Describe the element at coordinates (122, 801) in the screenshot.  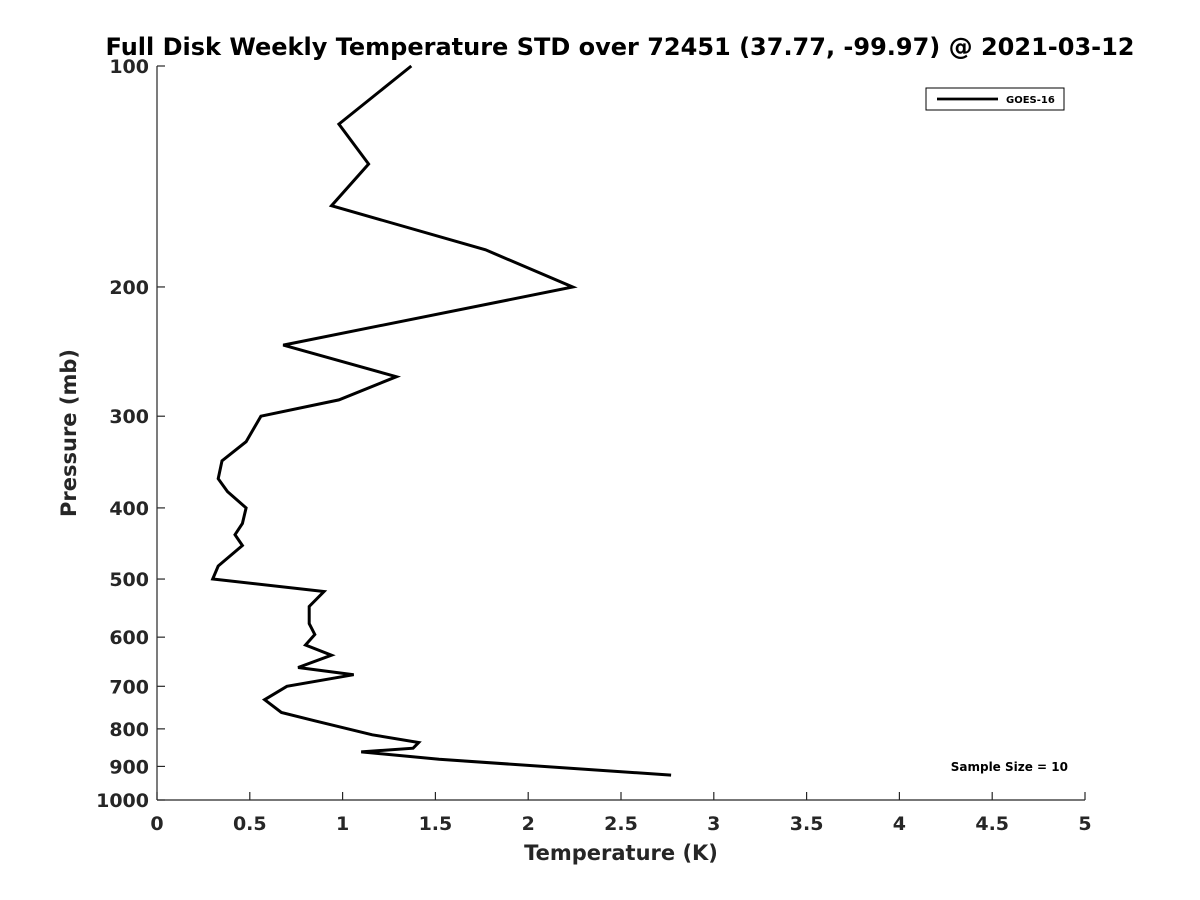
I see `y-tick-label: 1000` at that location.